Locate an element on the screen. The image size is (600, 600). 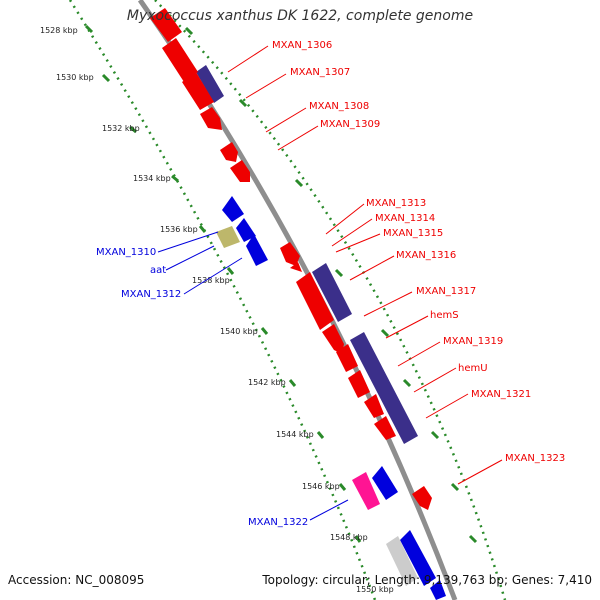
gene-label: MXAN_1319 is located at coordinates (473, 341).